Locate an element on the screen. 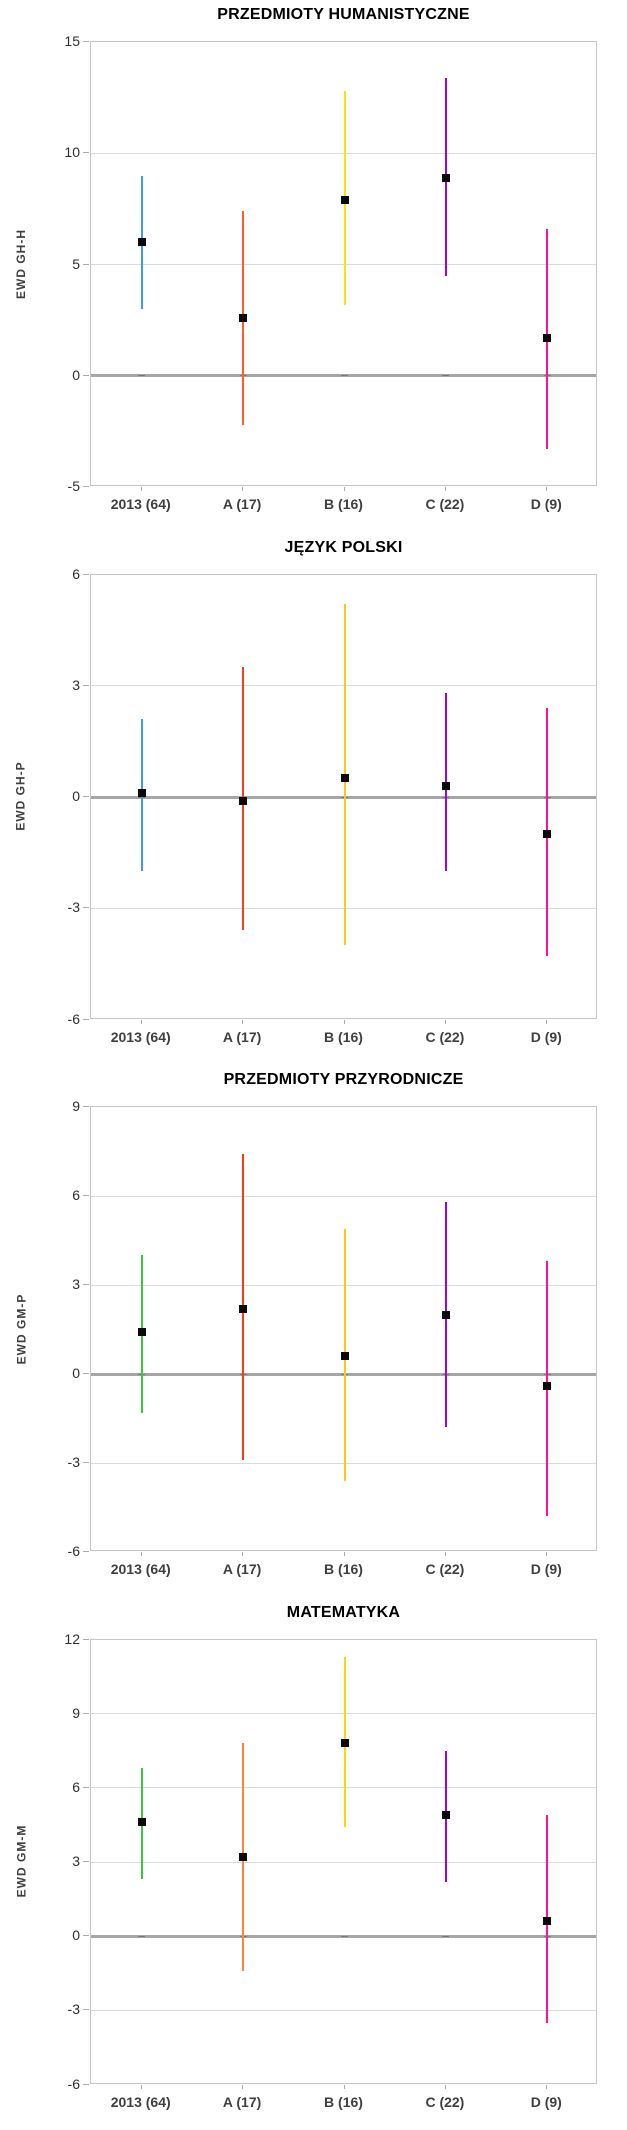 This screenshot has width=627, height=2130. y-axis-title: EWD GH-H is located at coordinates (21, 263).